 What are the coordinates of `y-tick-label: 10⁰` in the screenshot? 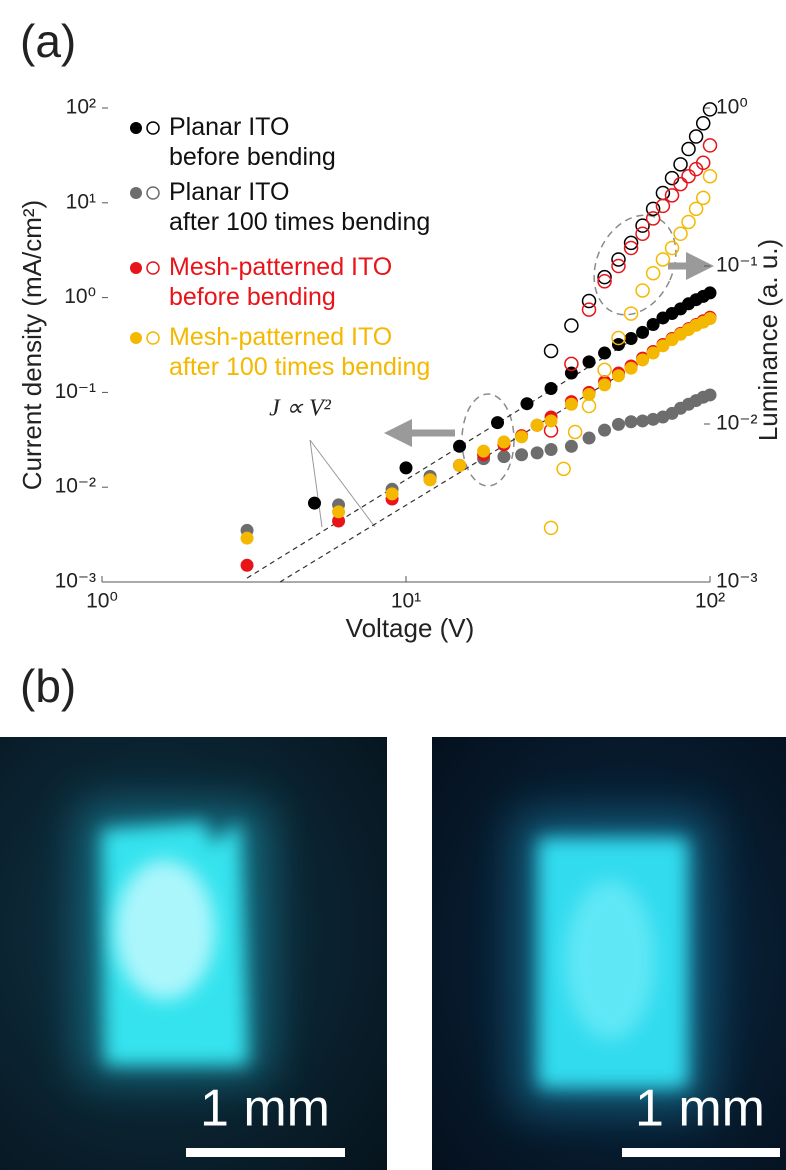 It's located at (80, 296).